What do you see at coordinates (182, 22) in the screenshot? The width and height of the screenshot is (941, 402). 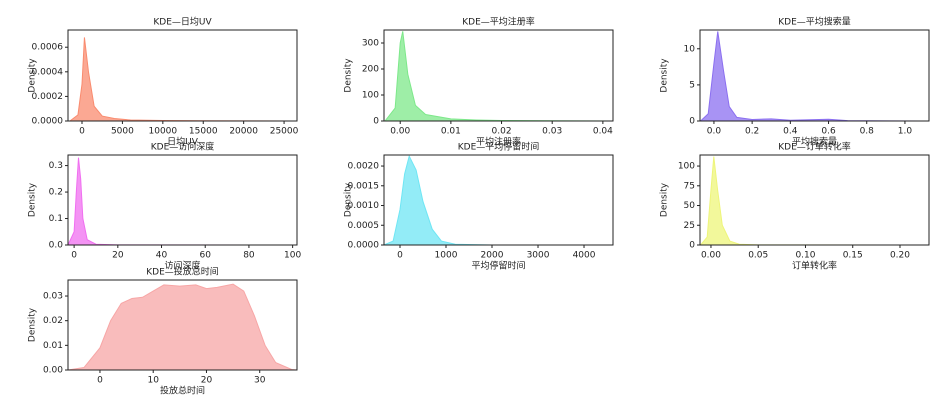 I see `chart-title: KDE—日均UV` at bounding box center [182, 22].